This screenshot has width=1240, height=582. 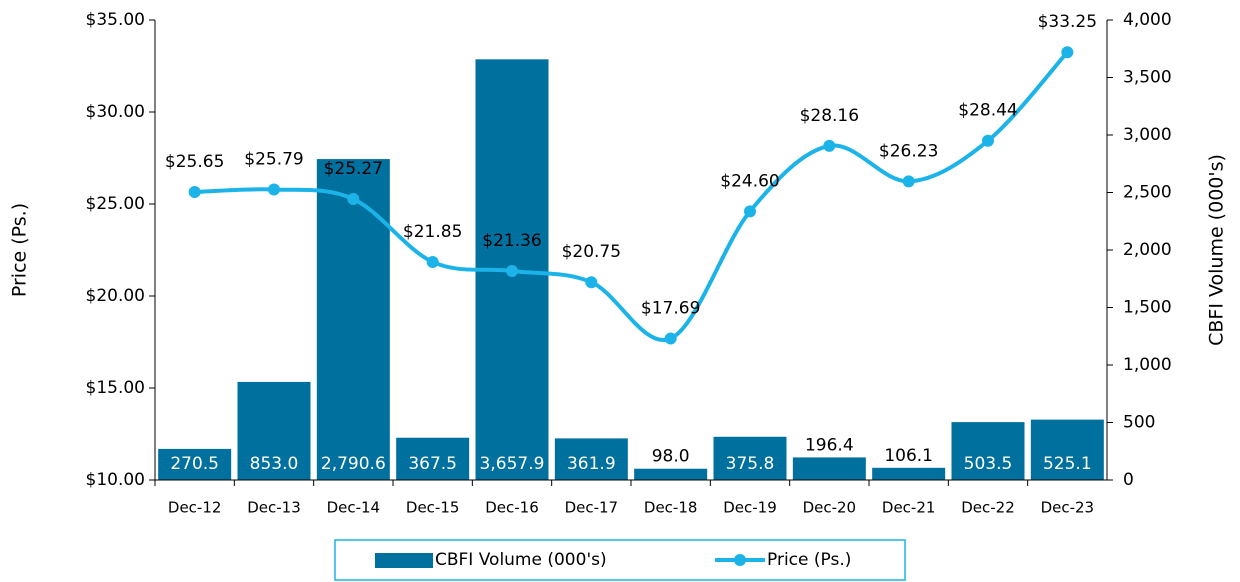 What do you see at coordinates (749, 181) in the screenshot?
I see `line-value-label: $24.60` at bounding box center [749, 181].